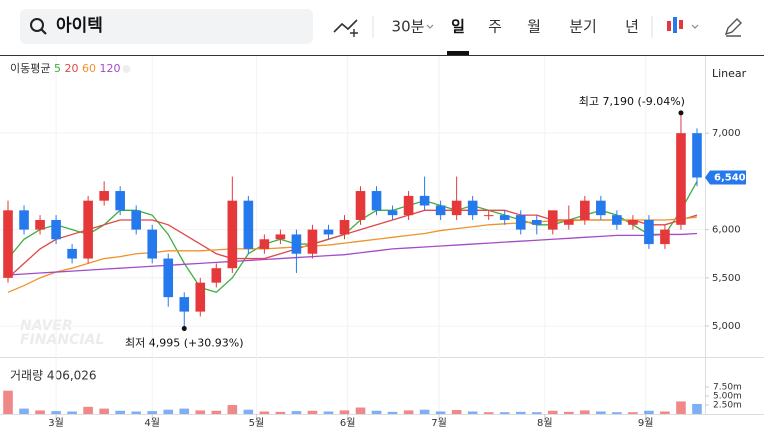 The height and width of the screenshot is (433, 764). What do you see at coordinates (727, 397) in the screenshot?
I see `volume-tick-label: 5.00m` at bounding box center [727, 397].